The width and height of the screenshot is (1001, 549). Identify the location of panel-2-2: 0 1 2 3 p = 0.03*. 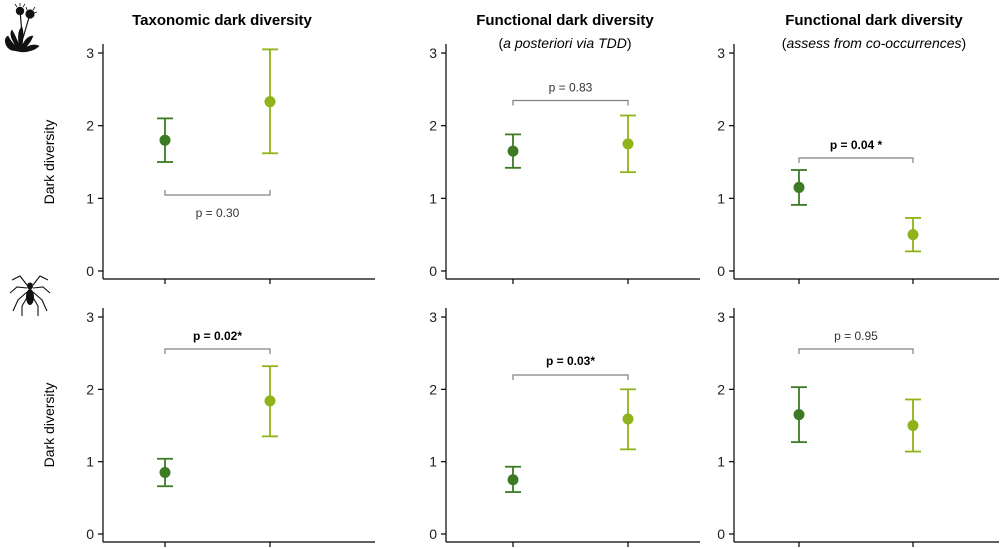
(564, 427).